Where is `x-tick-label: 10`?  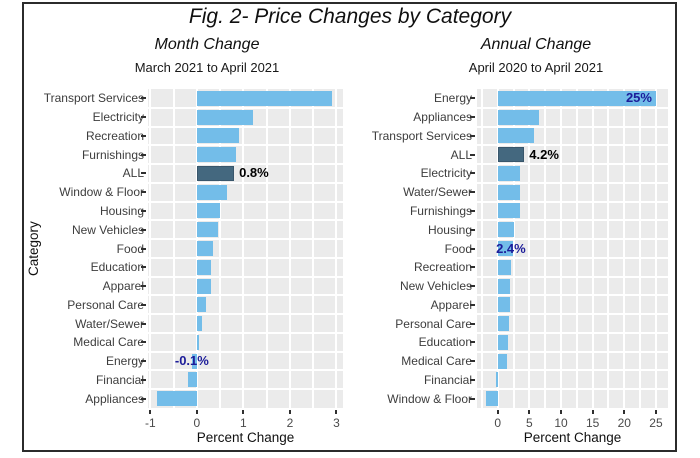 x-tick-label: 10 is located at coordinates (561, 423).